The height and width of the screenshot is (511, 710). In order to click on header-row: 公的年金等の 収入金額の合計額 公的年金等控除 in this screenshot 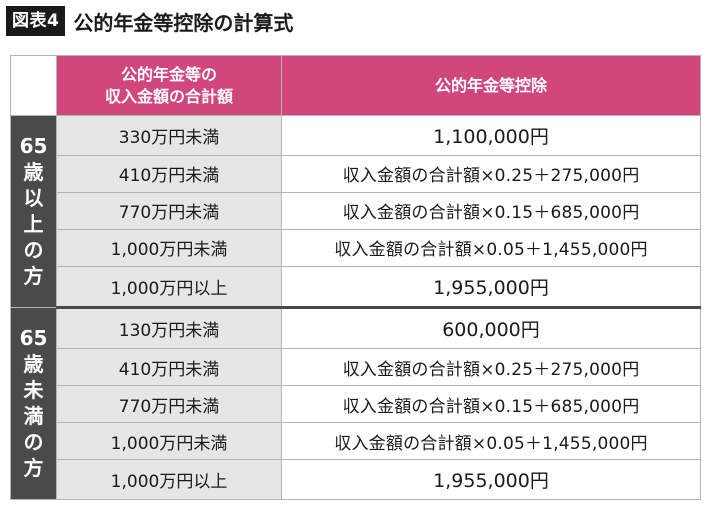, I will do `click(355, 85)`.